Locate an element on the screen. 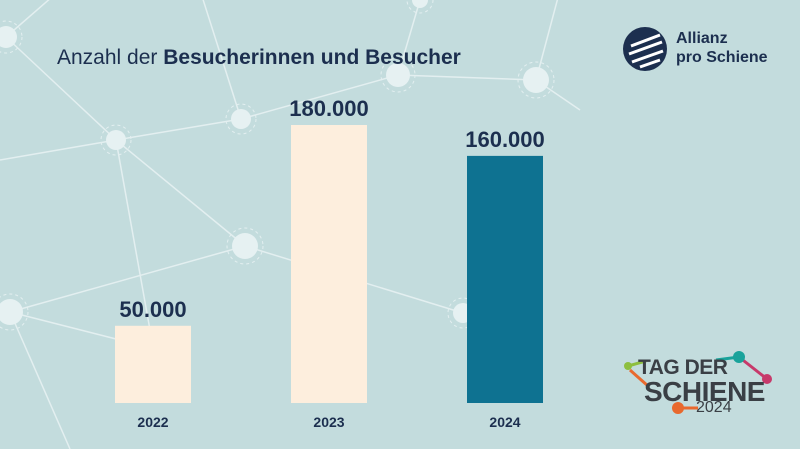 Image resolution: width=800 pixels, height=449 pixels. bar-2022 is located at coordinates (153, 364).